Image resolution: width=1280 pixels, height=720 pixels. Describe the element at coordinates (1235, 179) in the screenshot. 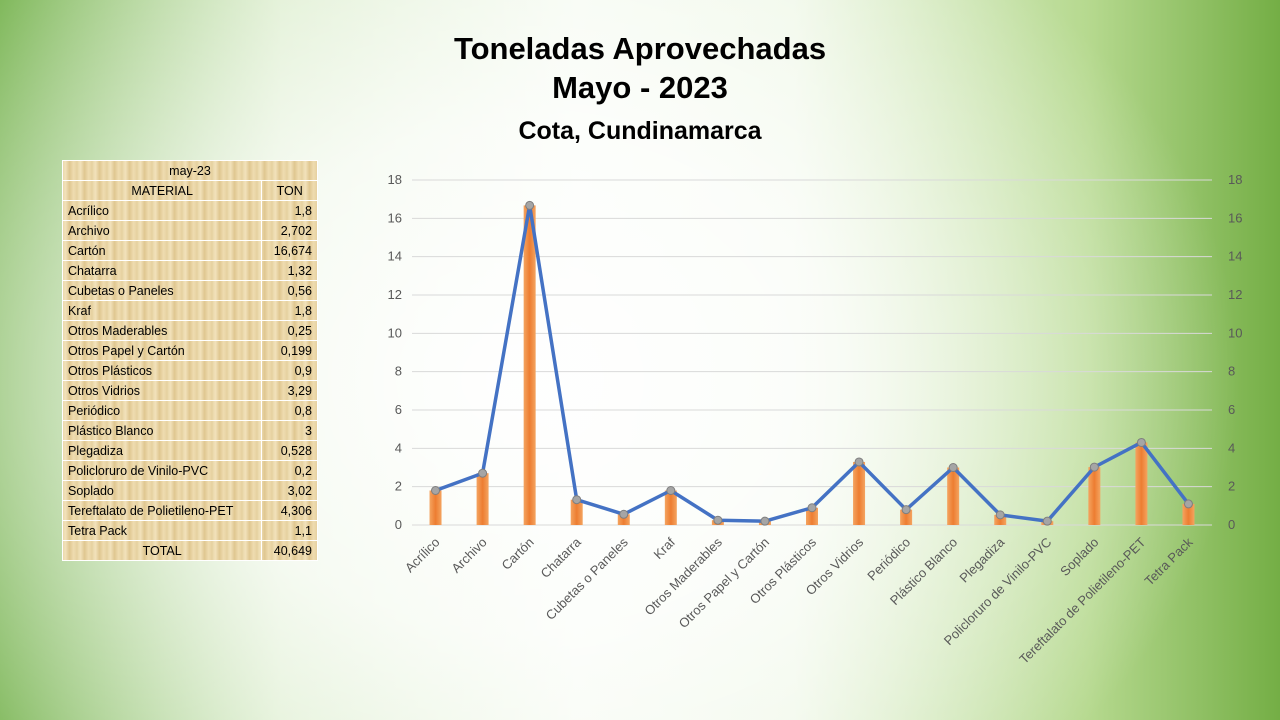

I see `y-tick-label-right: 18` at that location.